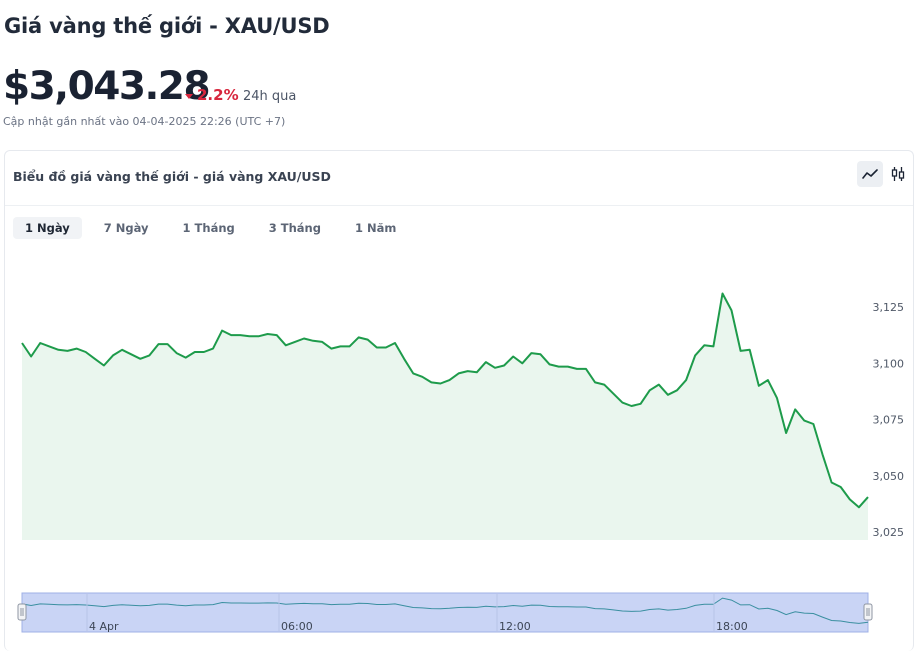  I want to click on x-tick-label: 12:00, so click(515, 626).